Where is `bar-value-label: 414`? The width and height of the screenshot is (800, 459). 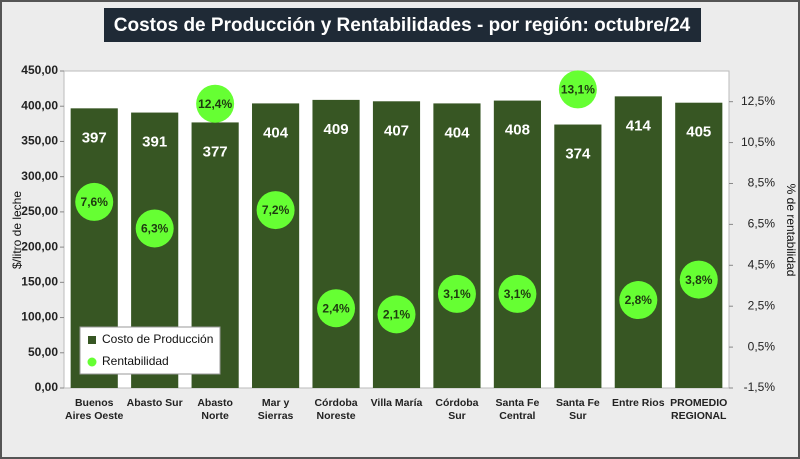
bar-value-label: 414 is located at coordinates (639, 125).